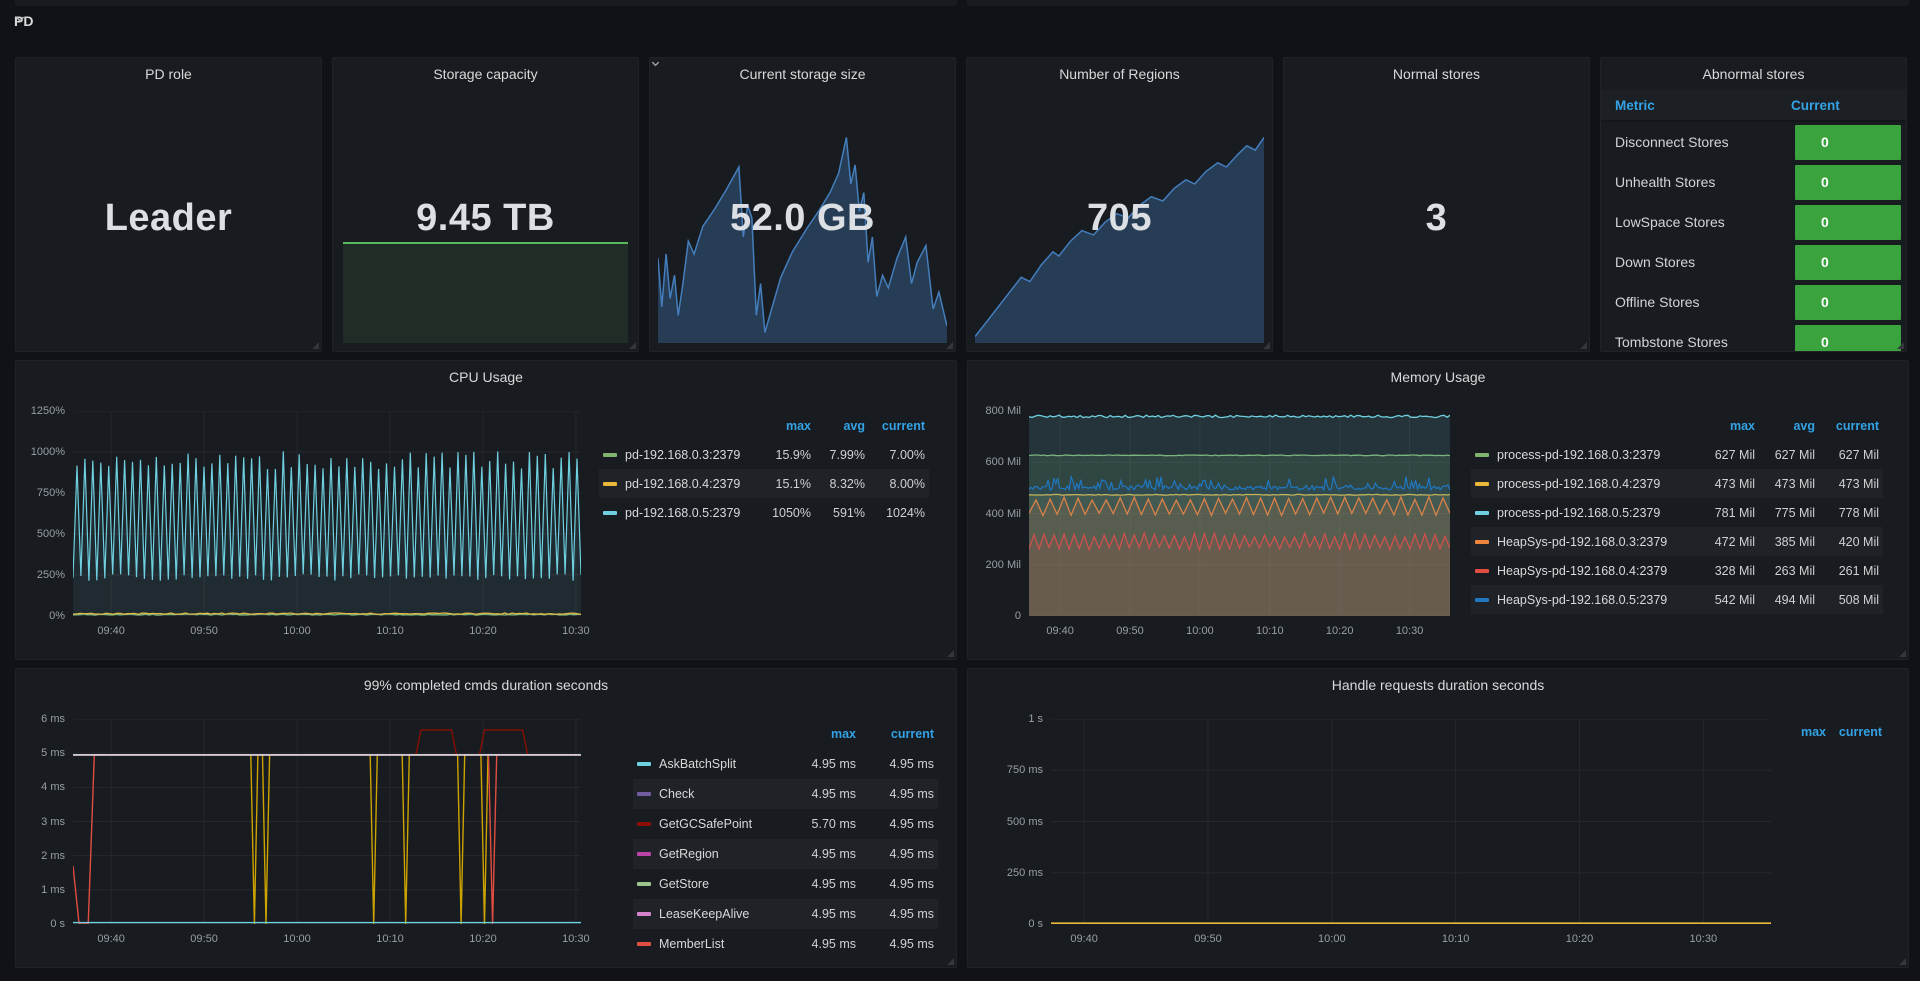  I want to click on legend-series-name: GetStore, so click(684, 884).